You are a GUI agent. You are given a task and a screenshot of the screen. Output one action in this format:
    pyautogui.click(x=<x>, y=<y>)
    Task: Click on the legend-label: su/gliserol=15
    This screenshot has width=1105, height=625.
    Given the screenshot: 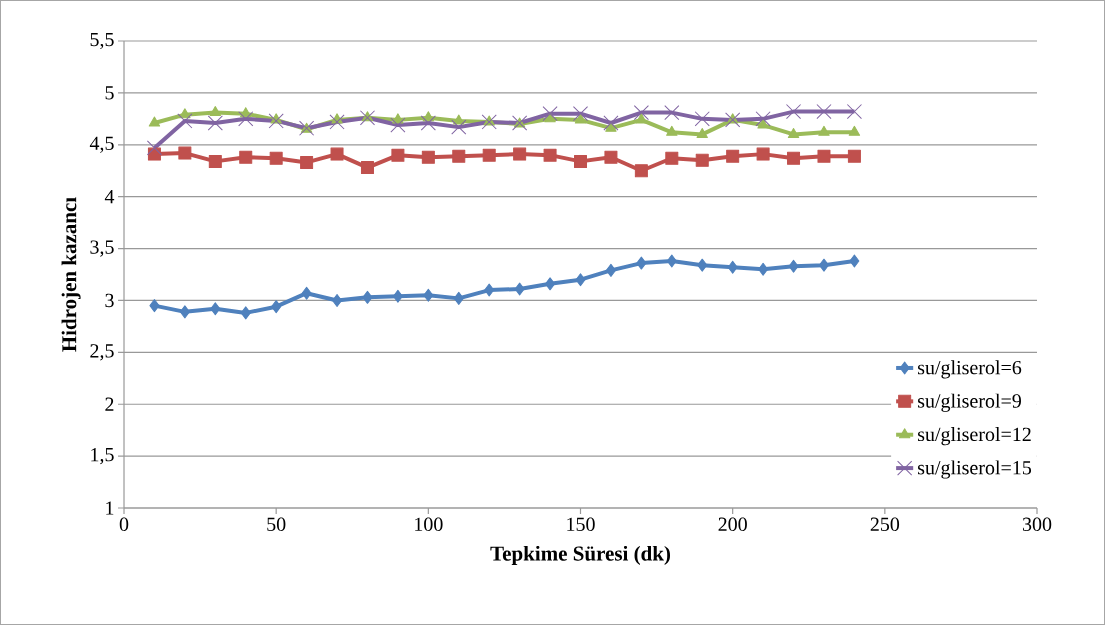 What is the action you would take?
    pyautogui.click(x=975, y=469)
    